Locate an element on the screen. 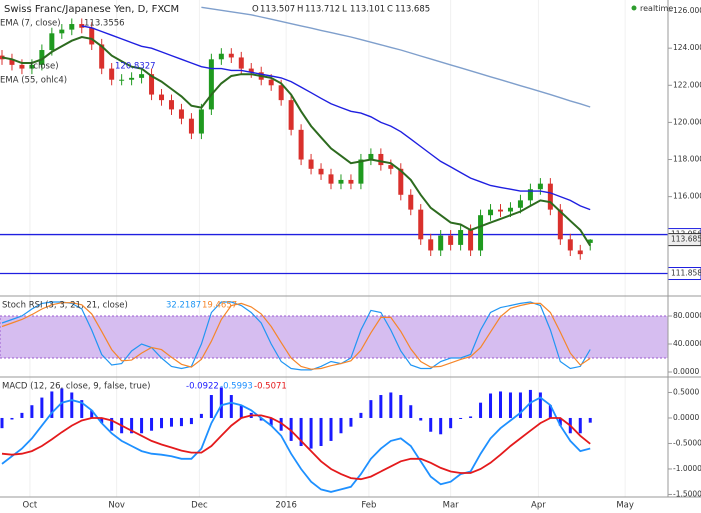 This screenshot has width=701, height=513. price-label: 113.685 is located at coordinates (686, 239).